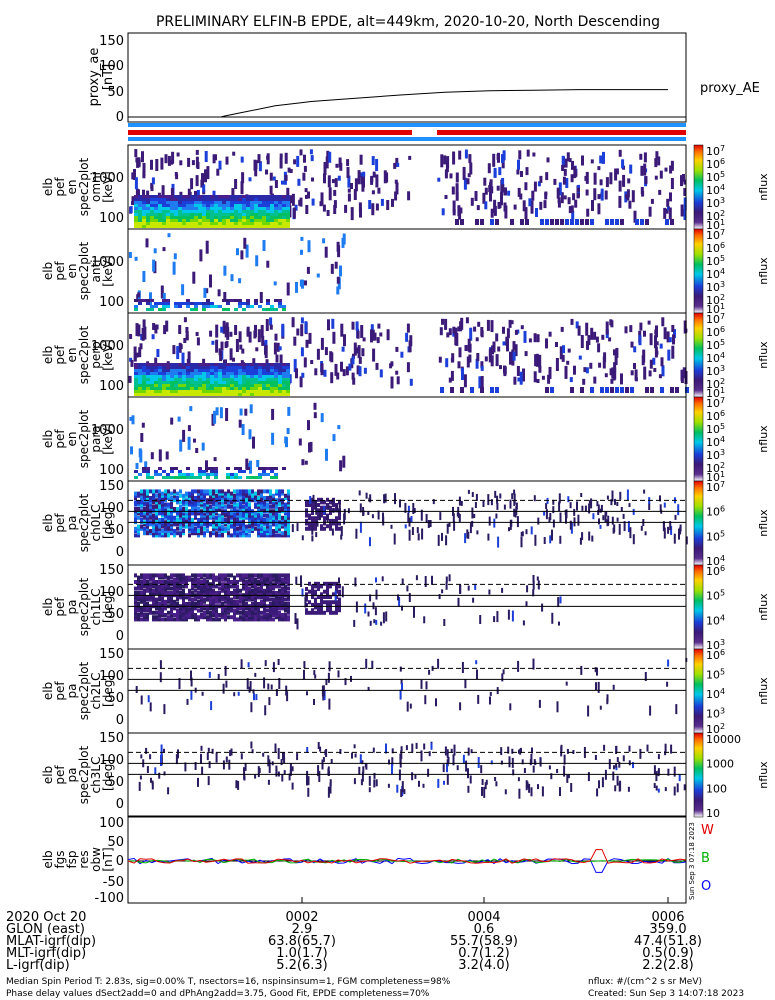  What do you see at coordinates (84, 438) in the screenshot?
I see `energy-panel-4-ylabel: spec2plot` at bounding box center [84, 438].